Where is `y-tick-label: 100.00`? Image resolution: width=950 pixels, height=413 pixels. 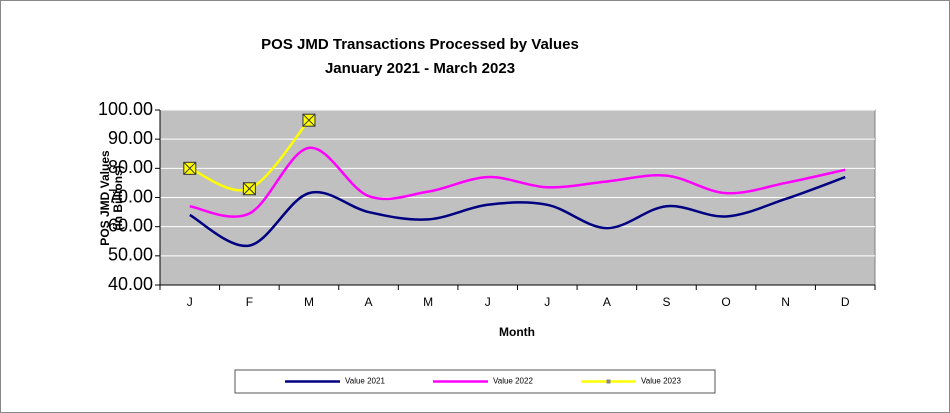
y-tick-label: 100.00 is located at coordinates (125, 109).